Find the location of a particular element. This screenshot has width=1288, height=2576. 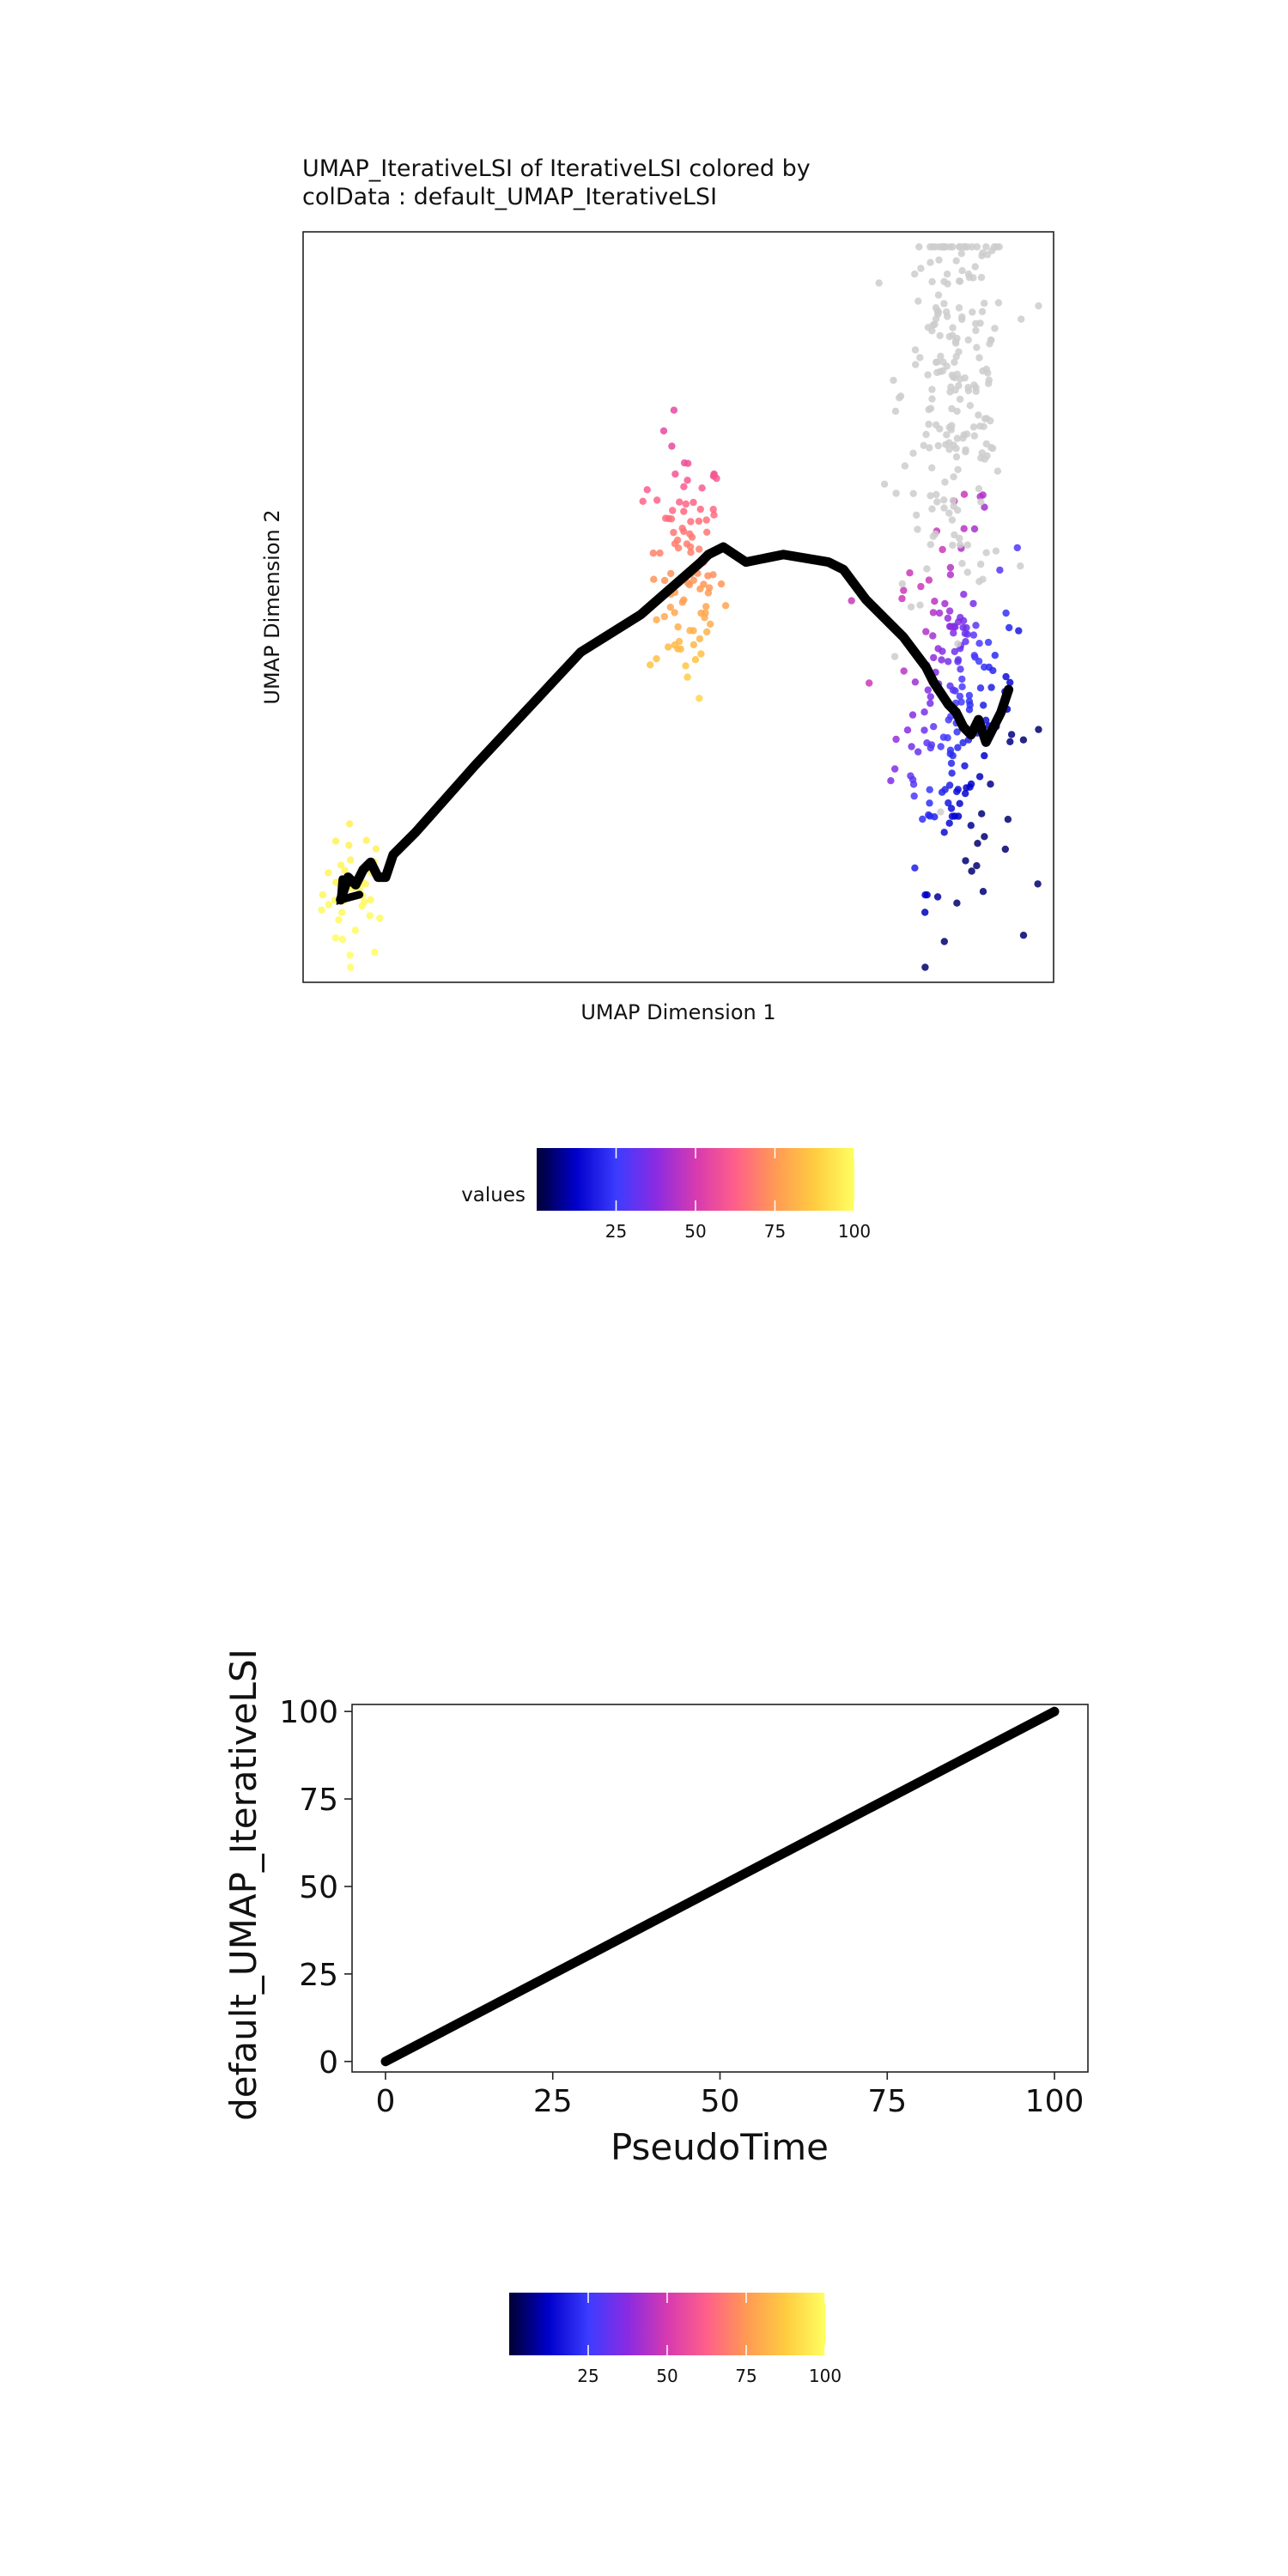

x-axis-label: UMAP Dimension 1 is located at coordinates (678, 1012).